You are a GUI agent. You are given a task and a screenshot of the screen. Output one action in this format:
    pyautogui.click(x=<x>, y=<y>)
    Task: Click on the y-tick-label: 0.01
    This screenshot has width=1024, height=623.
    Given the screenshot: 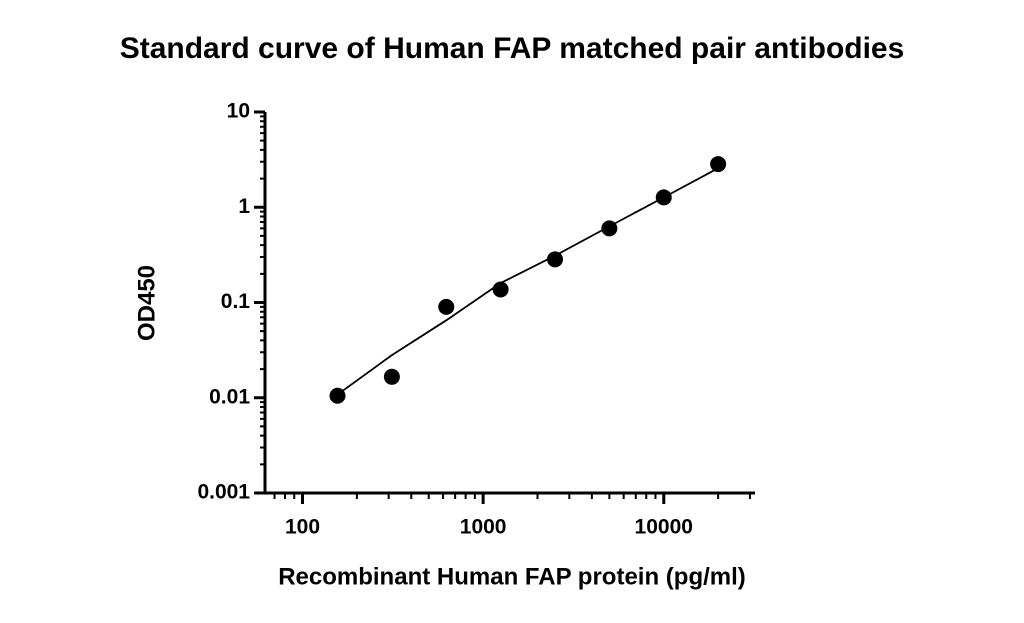 What is the action you would take?
    pyautogui.click(x=229, y=396)
    